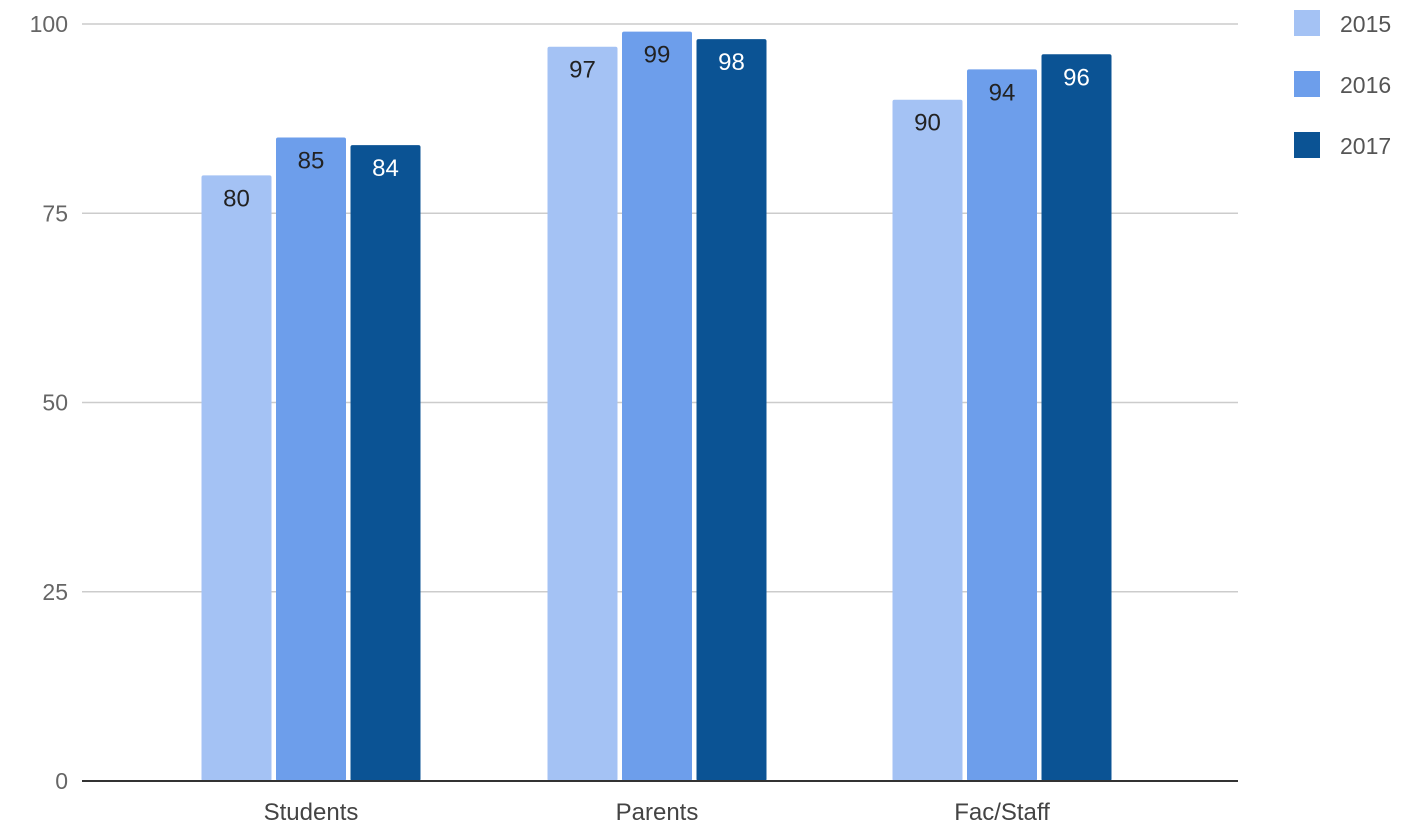 Image resolution: width=1417 pixels, height=830 pixels. I want to click on bar-students-2017, so click(385, 463).